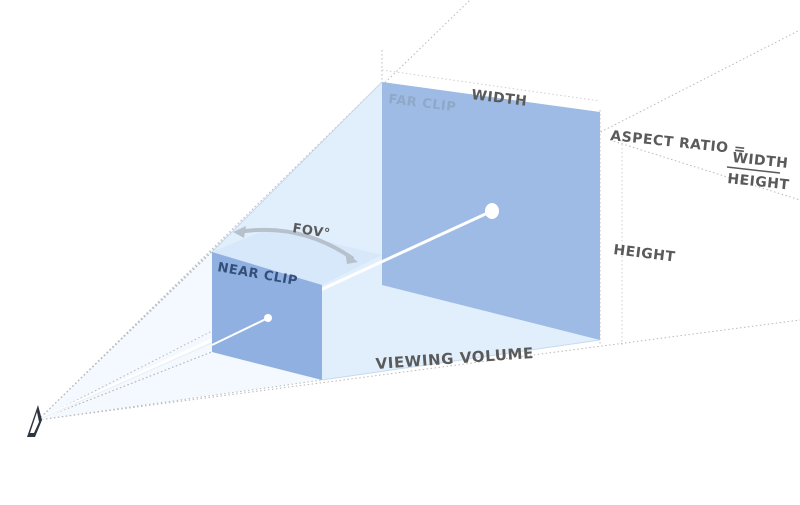 This screenshot has height=505, width=800. What do you see at coordinates (311, 231) in the screenshot?
I see `fov-label: FOV°` at bounding box center [311, 231].